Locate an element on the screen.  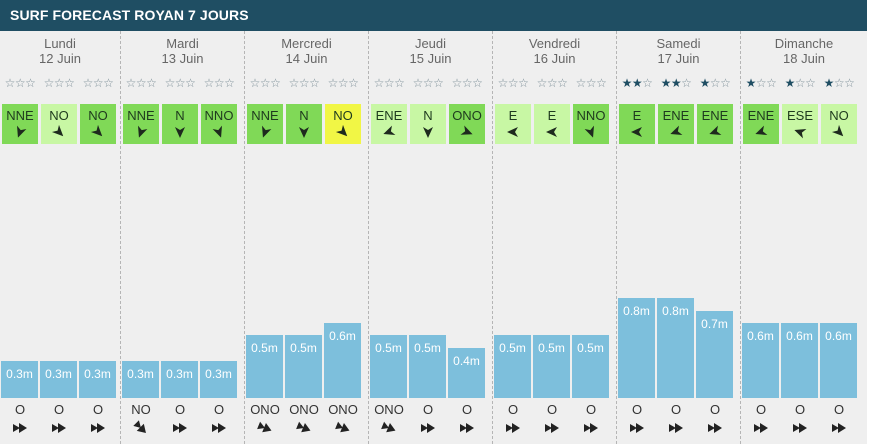
day-header: Vendredi 16 Juin is located at coordinates (554, 51).